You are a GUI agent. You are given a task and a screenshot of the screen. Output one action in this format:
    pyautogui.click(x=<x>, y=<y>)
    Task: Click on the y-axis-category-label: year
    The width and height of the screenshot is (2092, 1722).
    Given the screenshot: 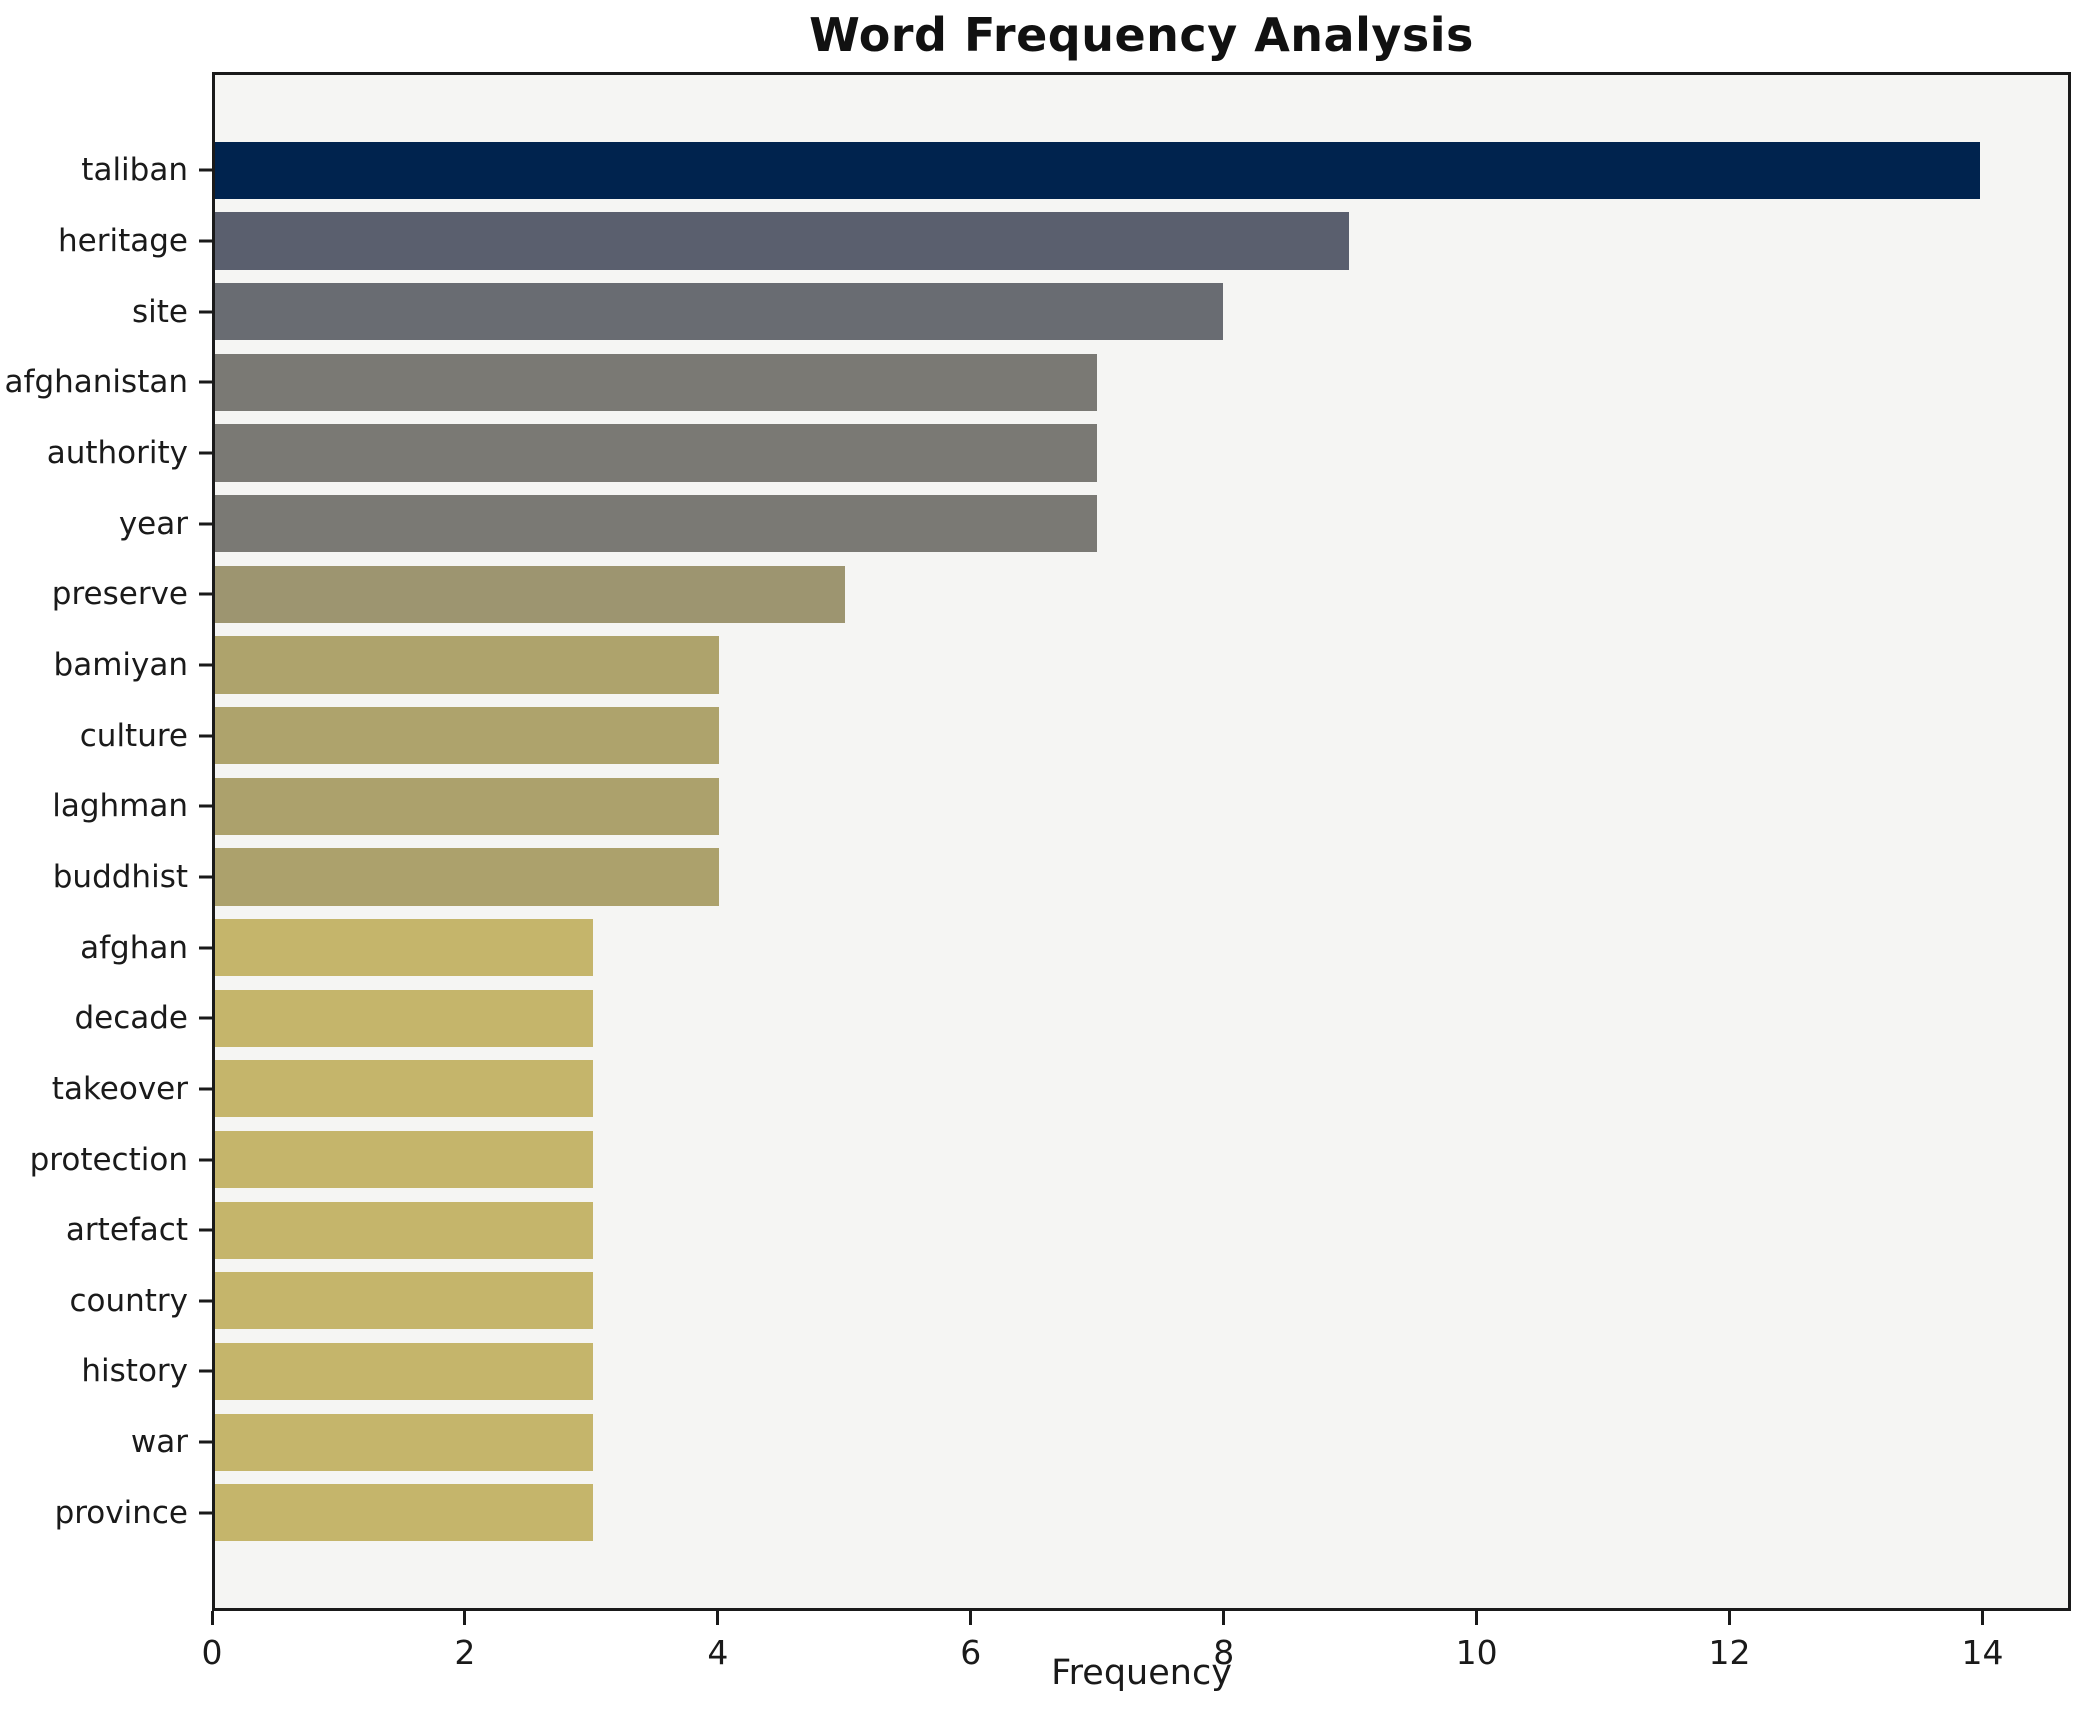 What is the action you would take?
    pyautogui.click(x=153, y=523)
    